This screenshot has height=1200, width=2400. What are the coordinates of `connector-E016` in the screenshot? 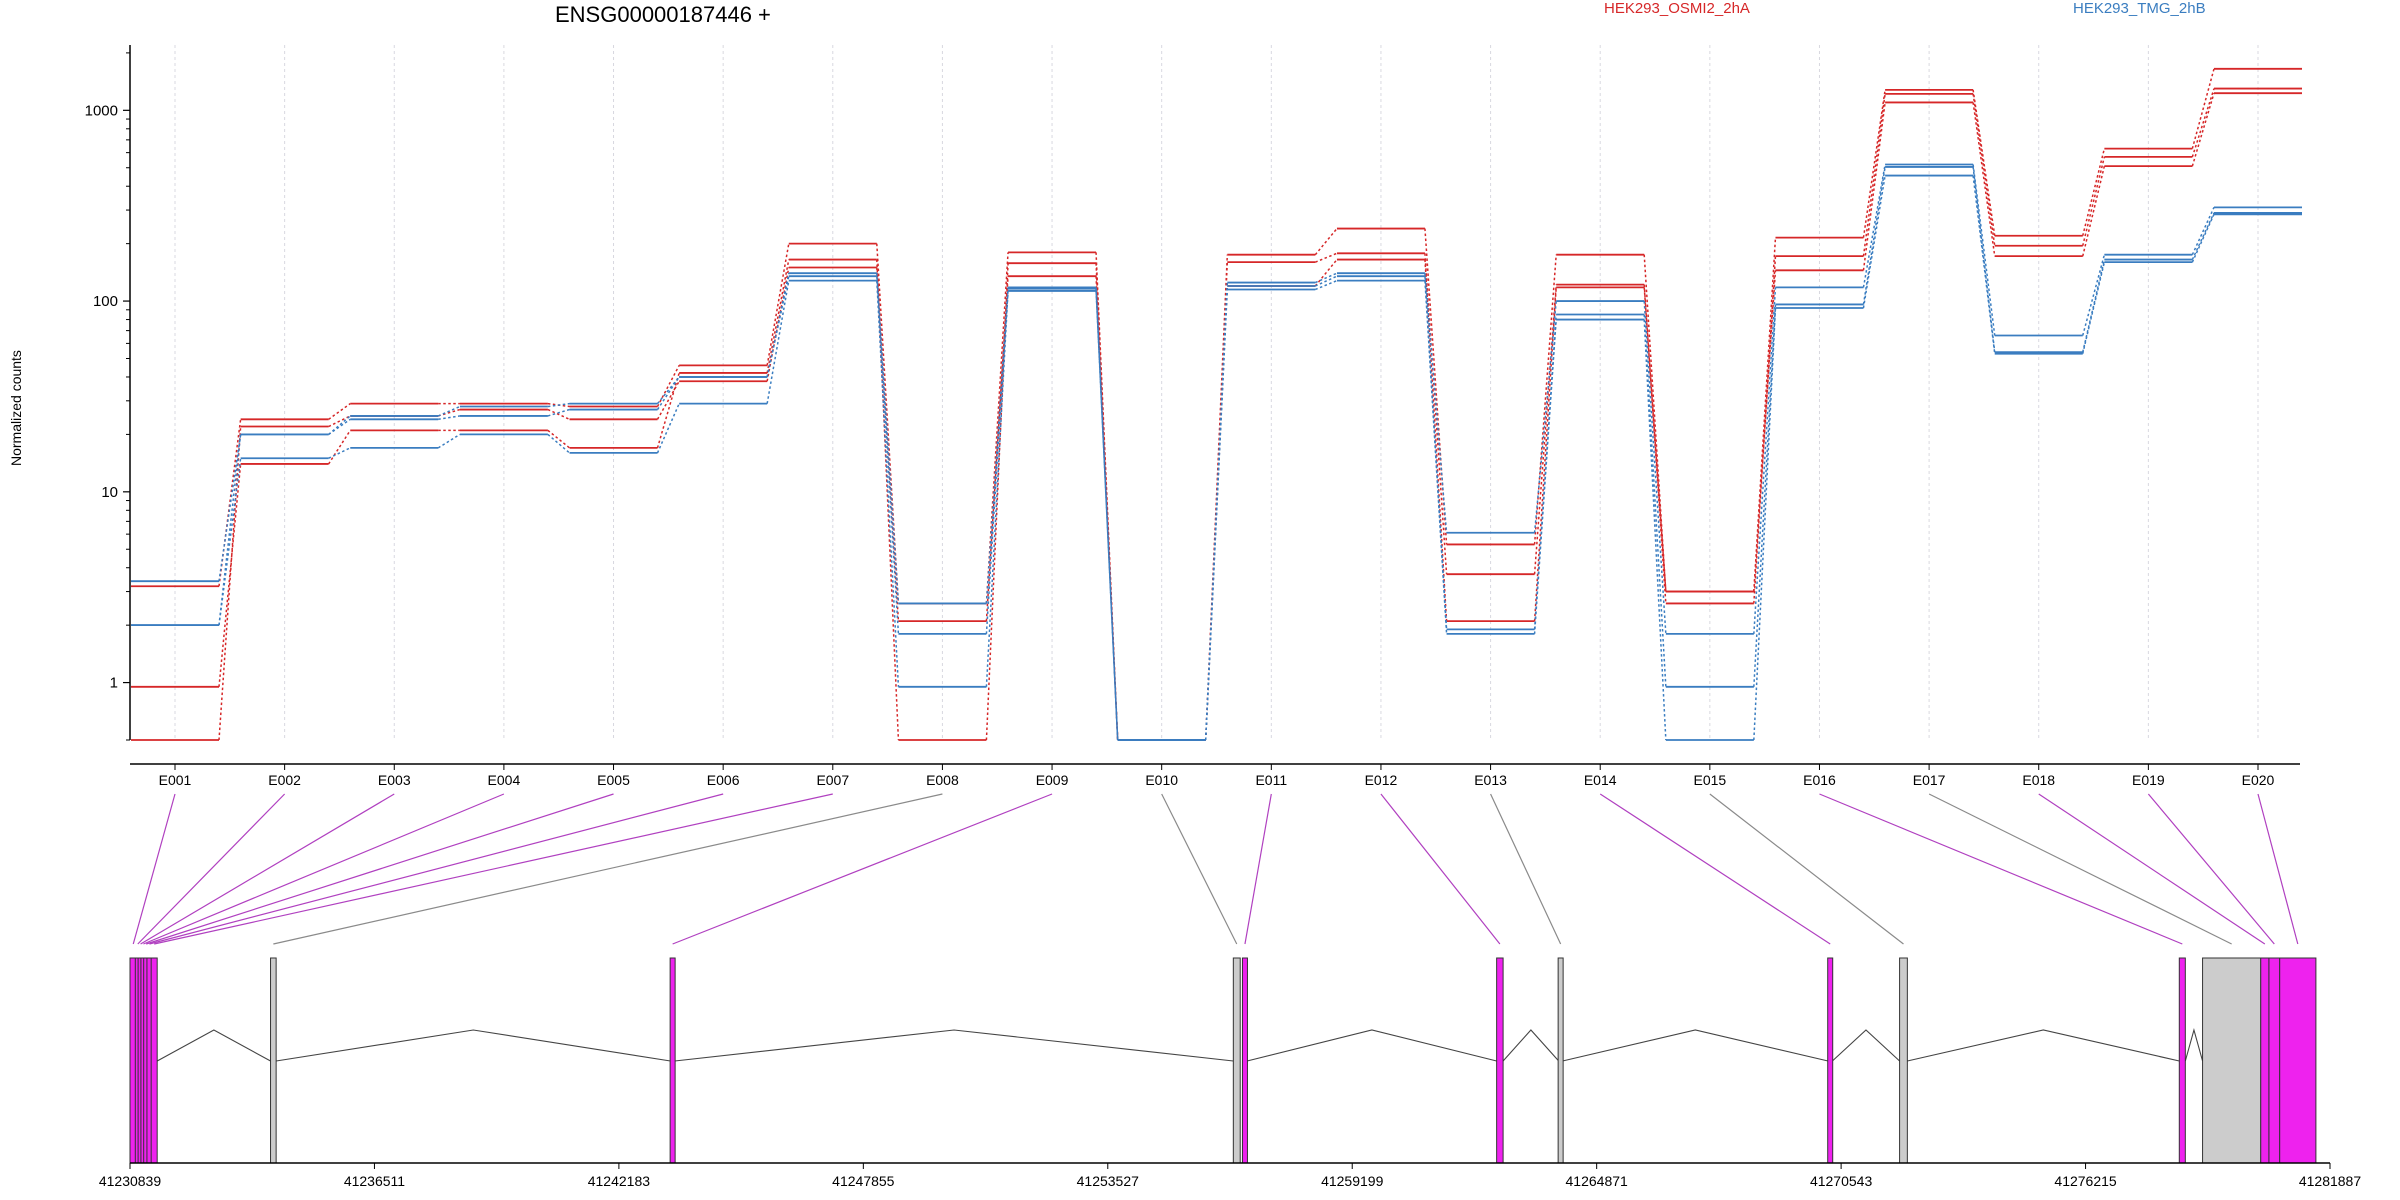 It's located at (2001, 869).